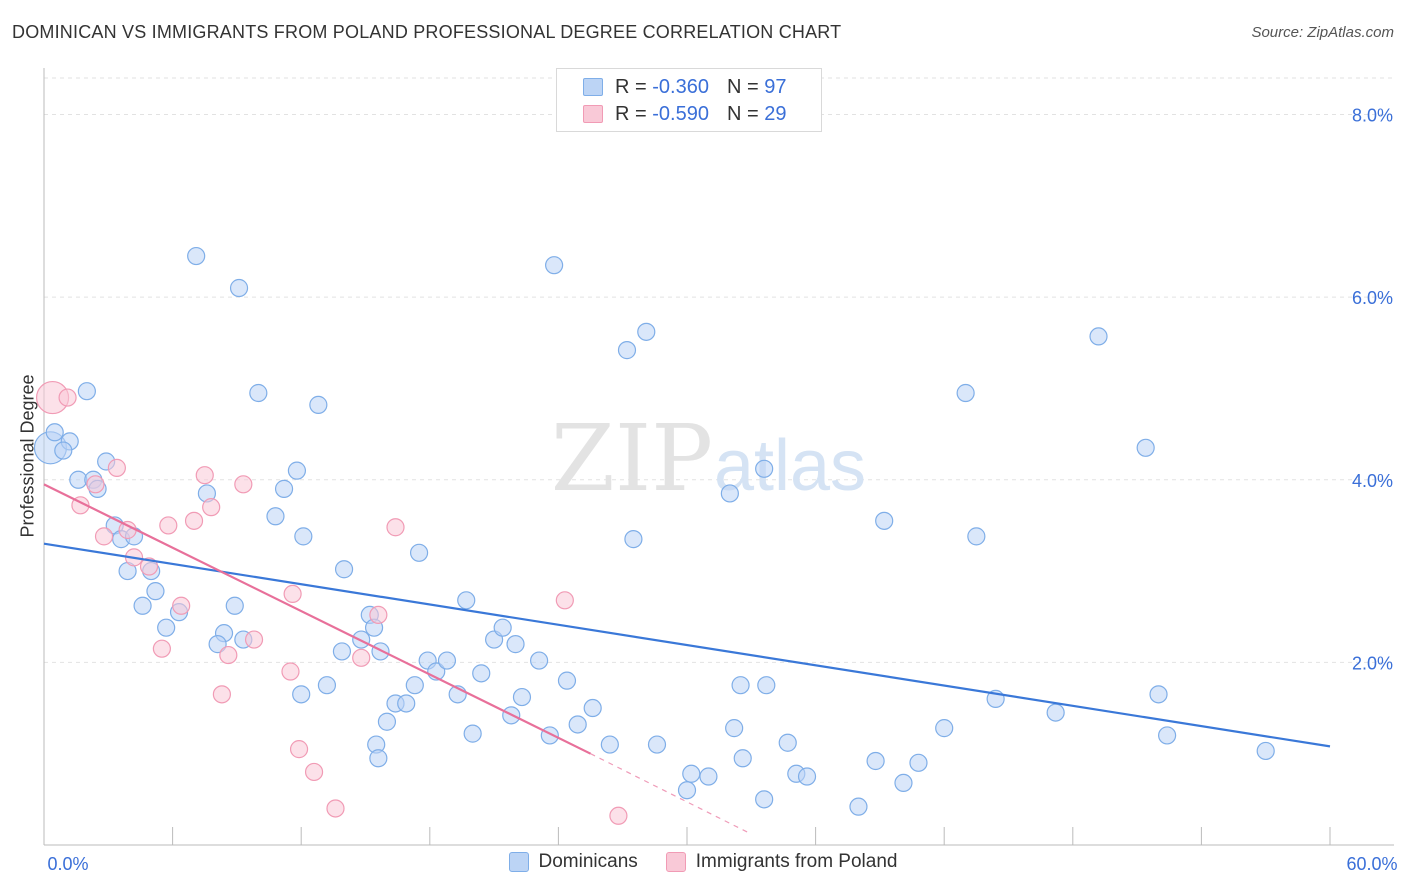  What do you see at coordinates (67, 864) in the screenshot?
I see `x-tick-label-min: 0.0%` at bounding box center [67, 864].